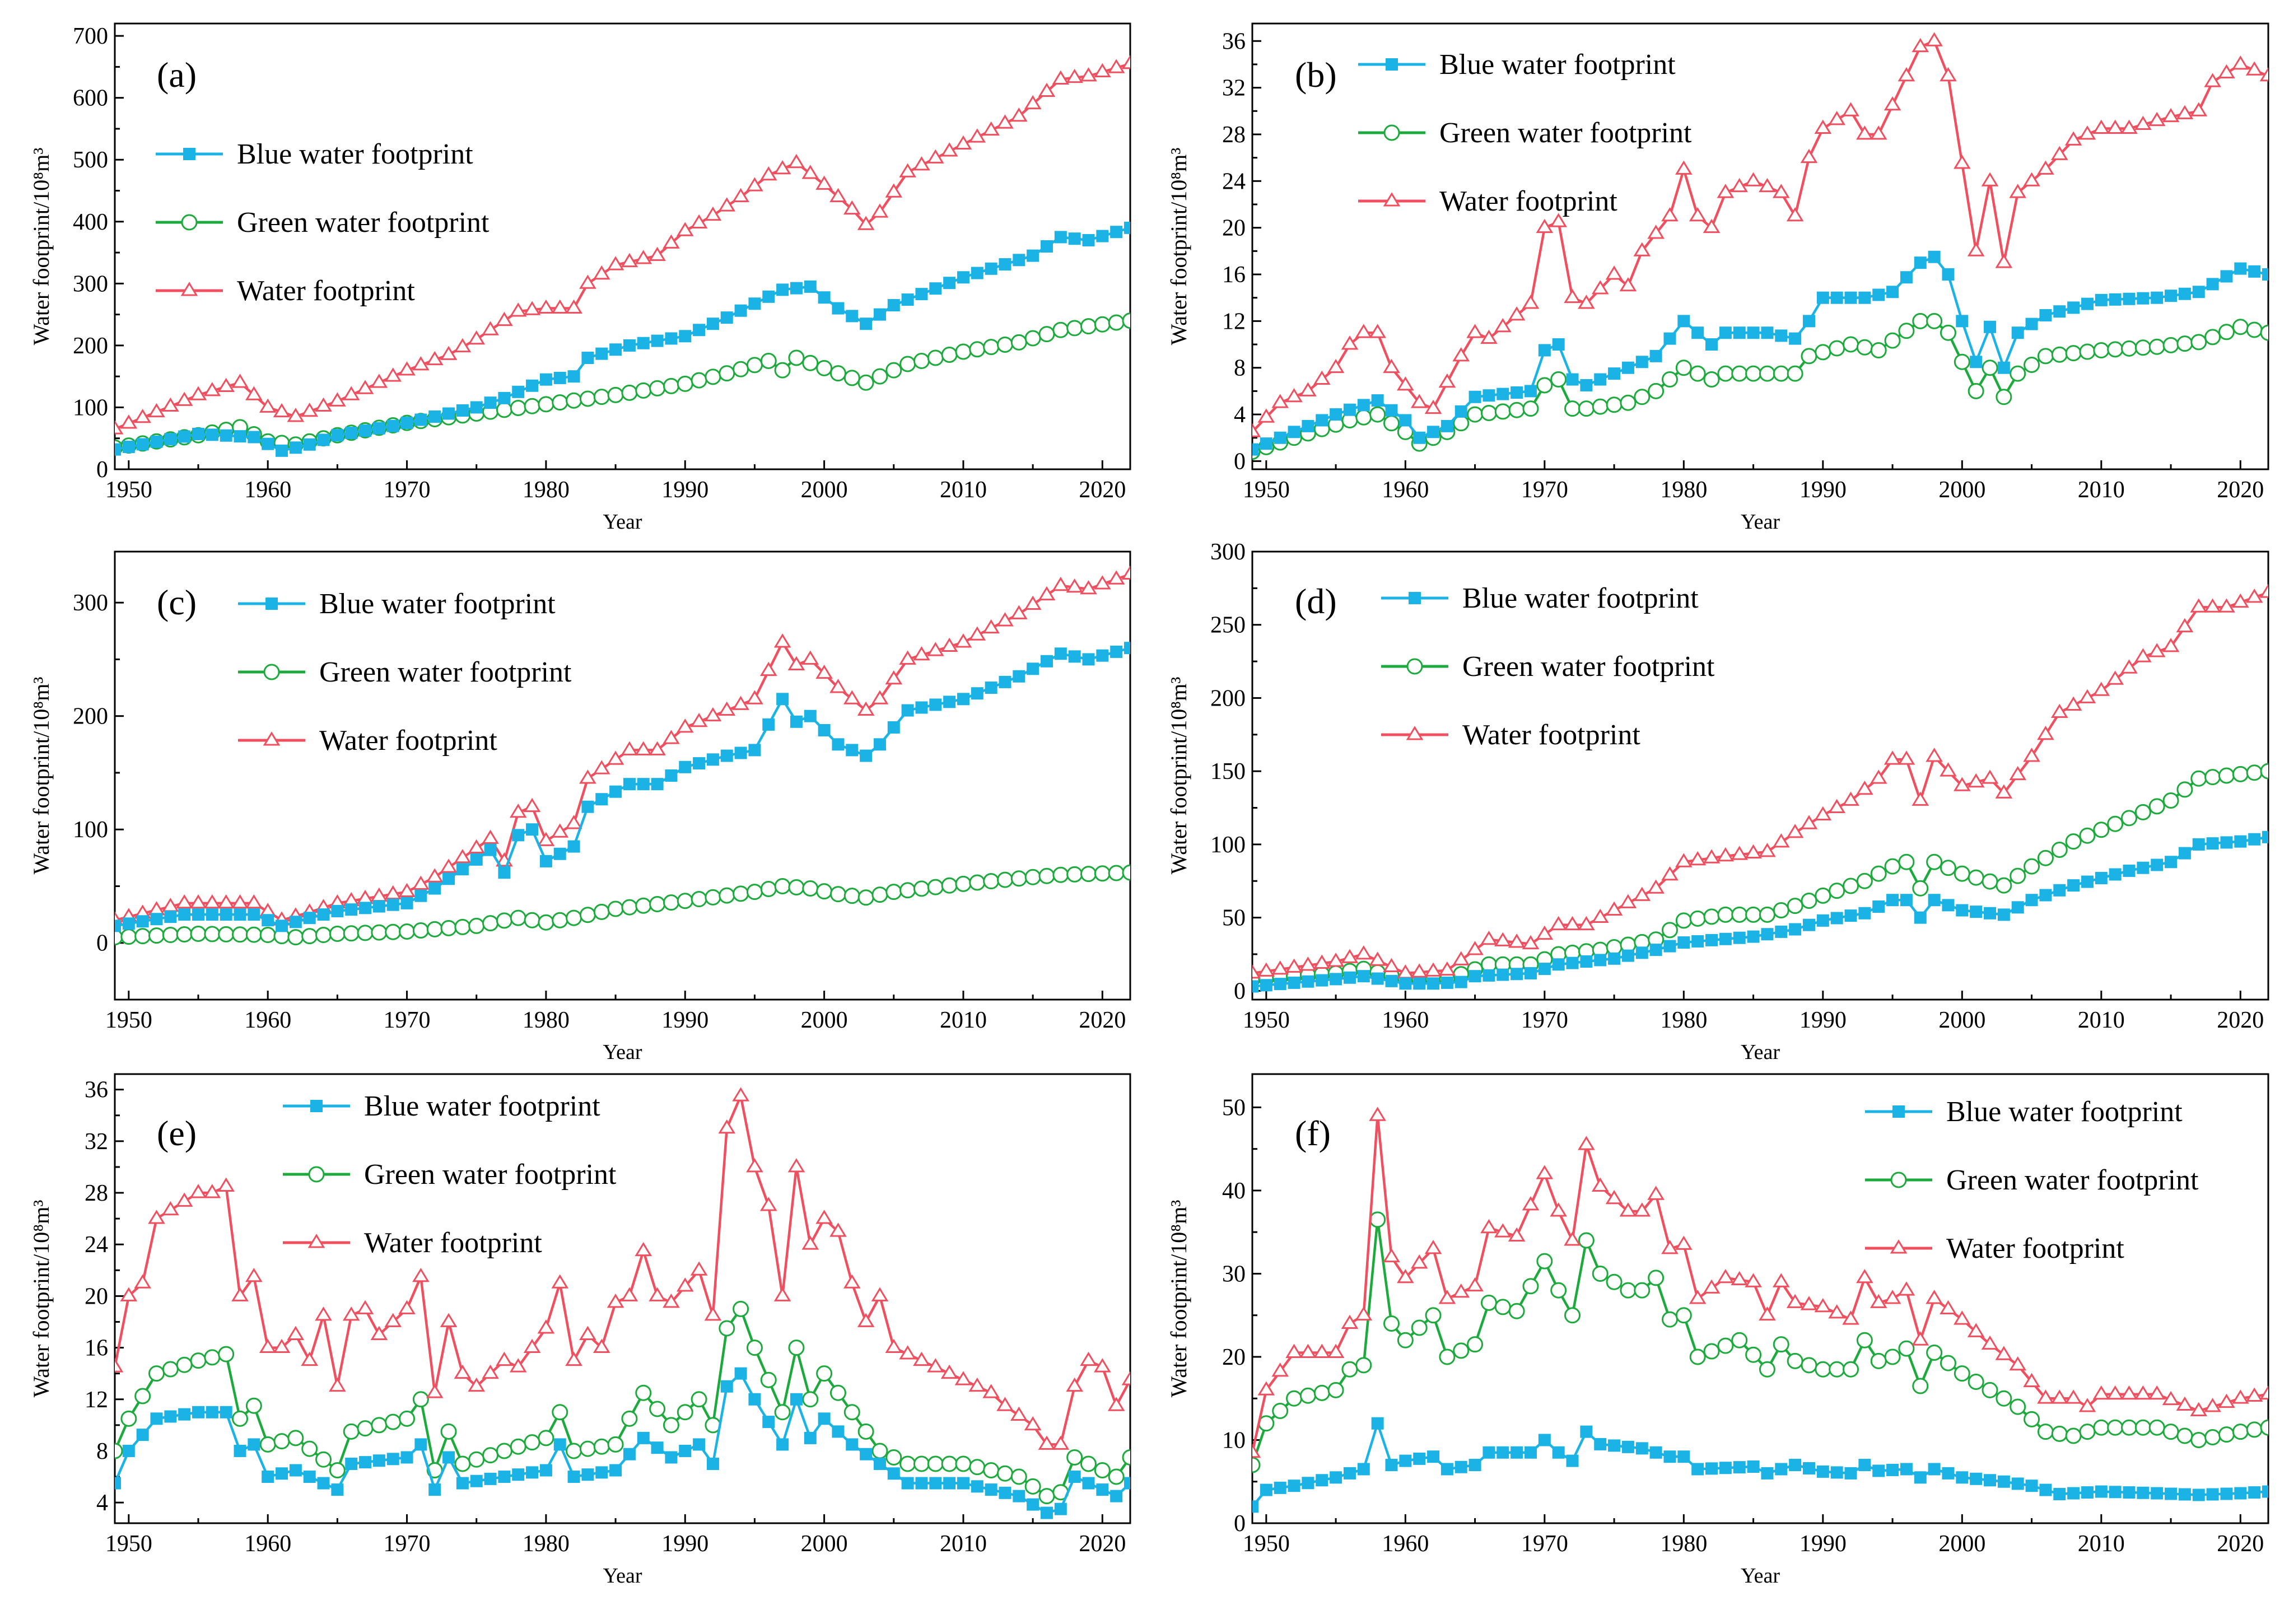  I want to click on series-green, so click(622, 905).